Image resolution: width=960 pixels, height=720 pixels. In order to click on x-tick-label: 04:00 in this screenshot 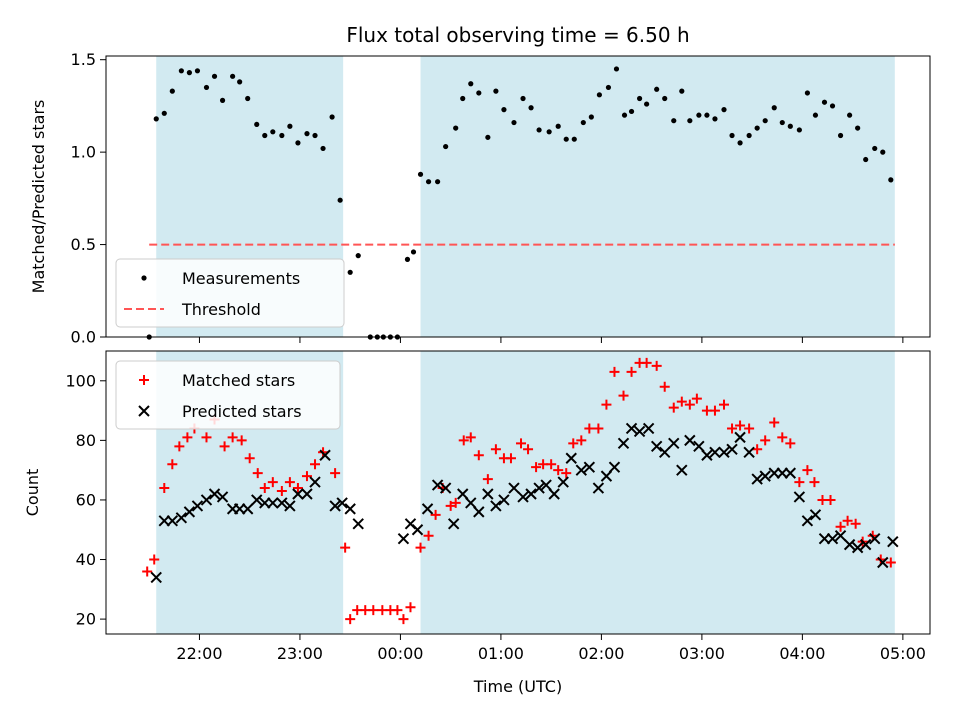, I will do `click(802, 653)`.